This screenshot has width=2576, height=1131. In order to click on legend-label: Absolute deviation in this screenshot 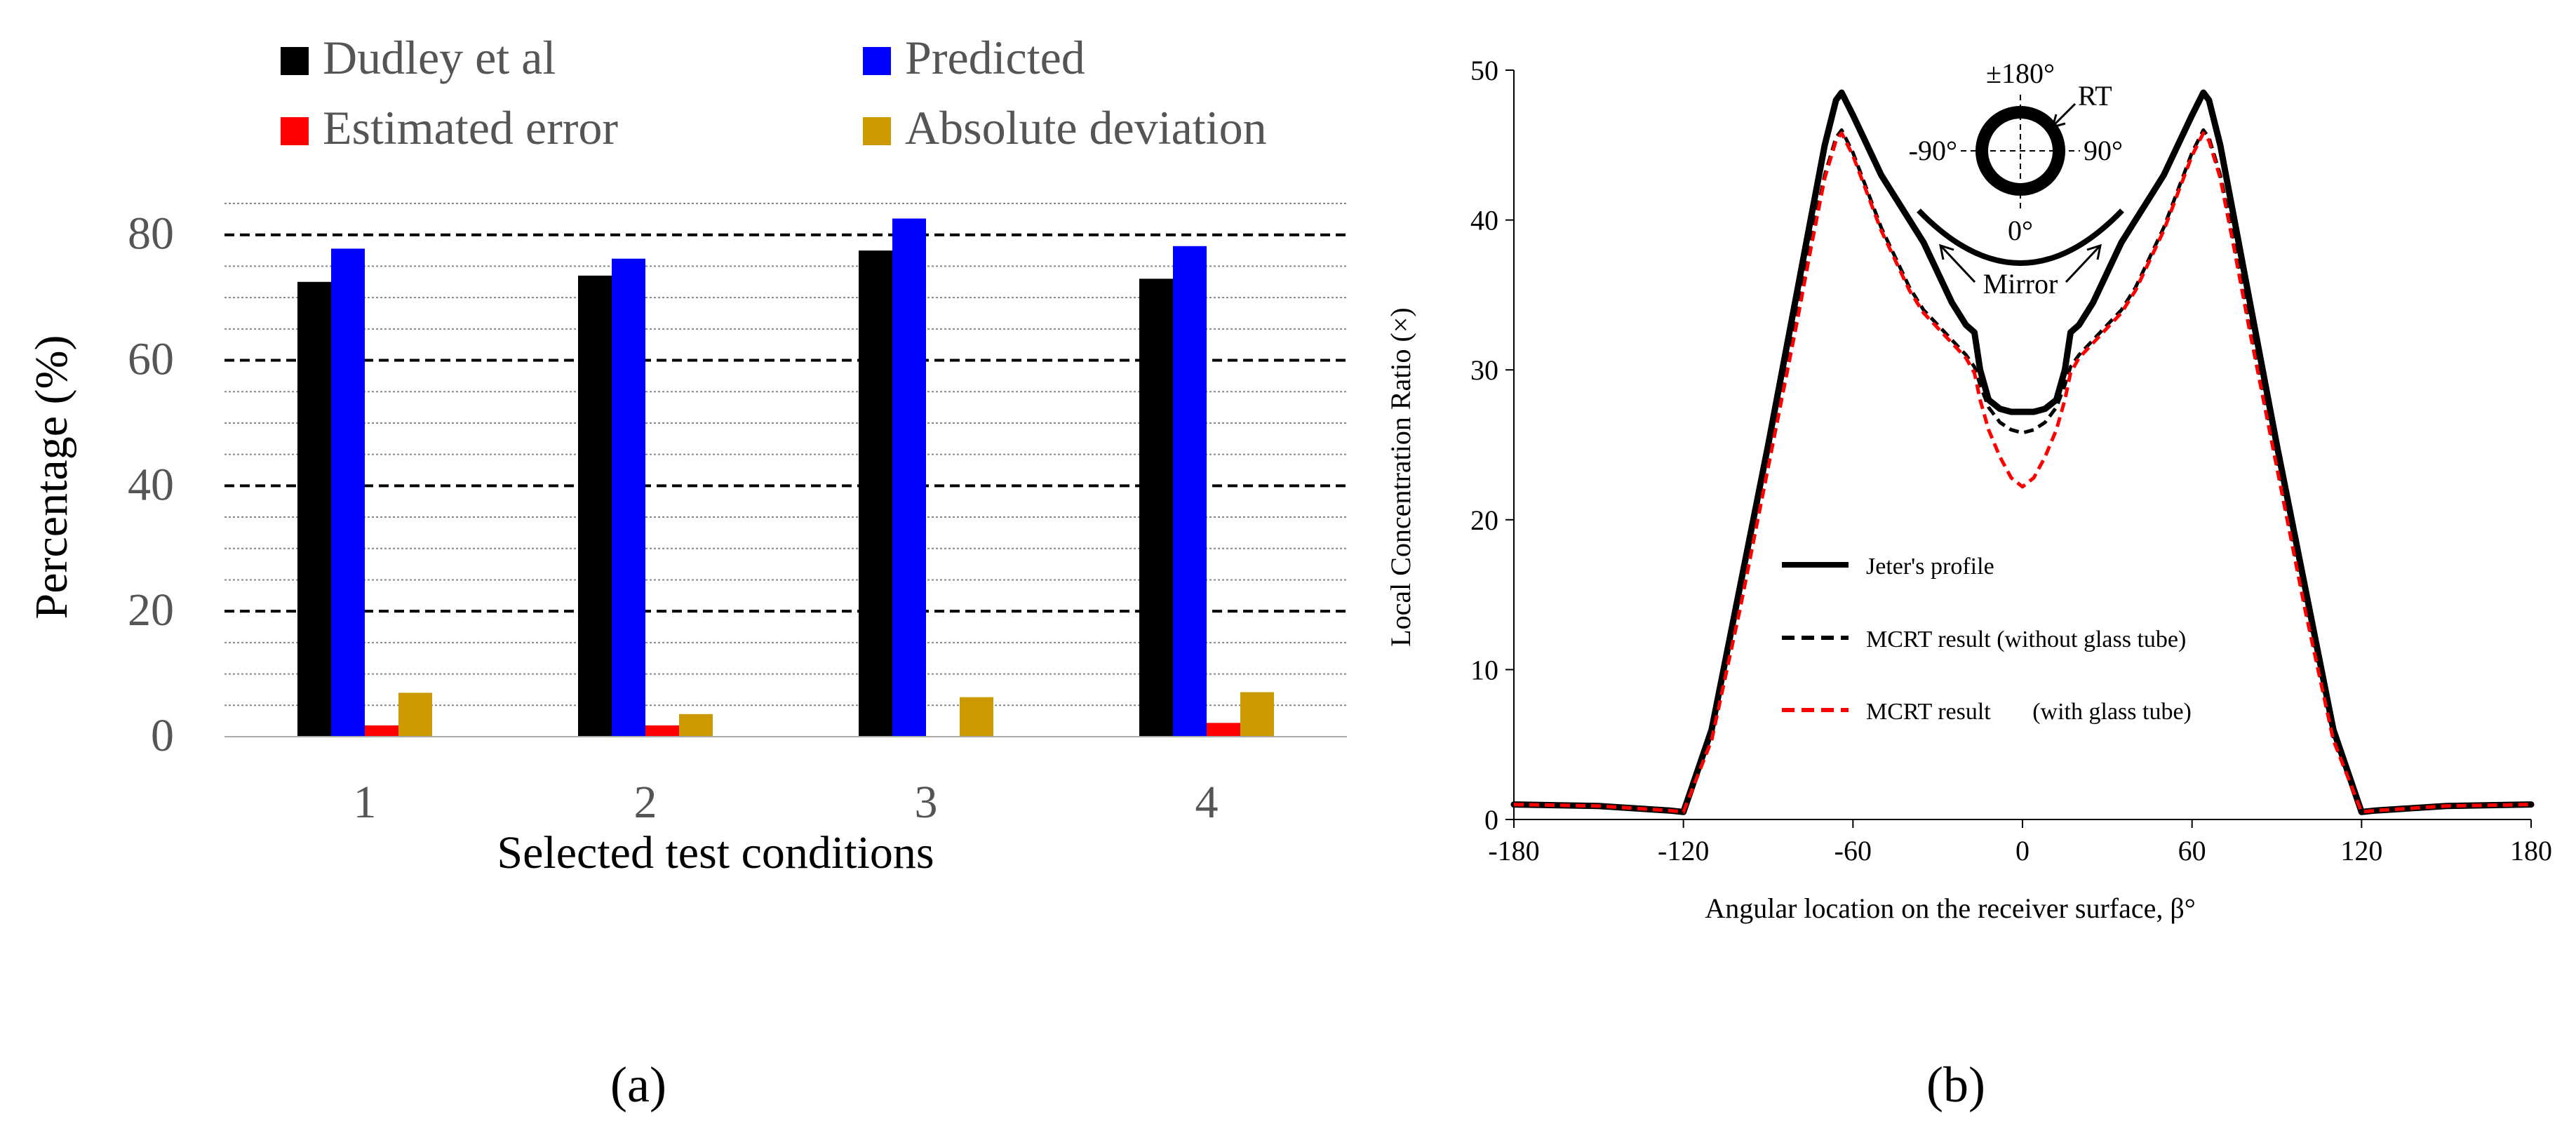, I will do `click(1086, 127)`.